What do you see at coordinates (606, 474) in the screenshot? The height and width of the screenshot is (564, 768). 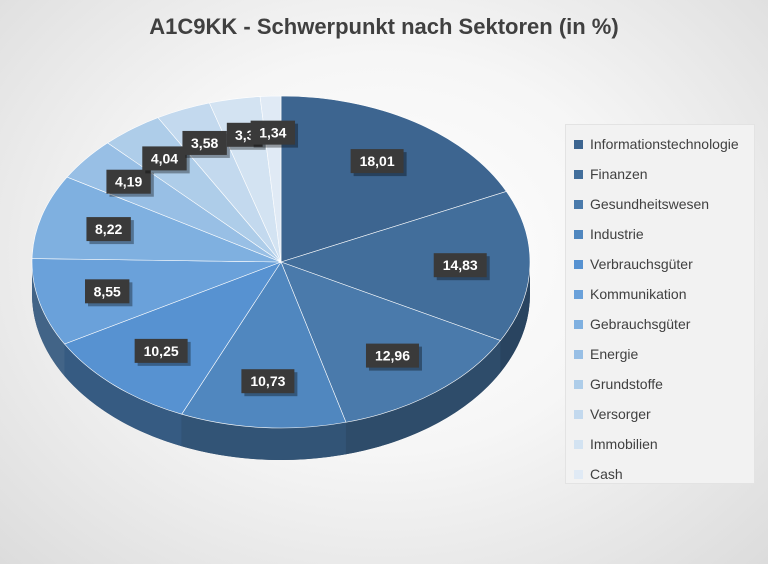 I see `legend-label: Cash` at bounding box center [606, 474].